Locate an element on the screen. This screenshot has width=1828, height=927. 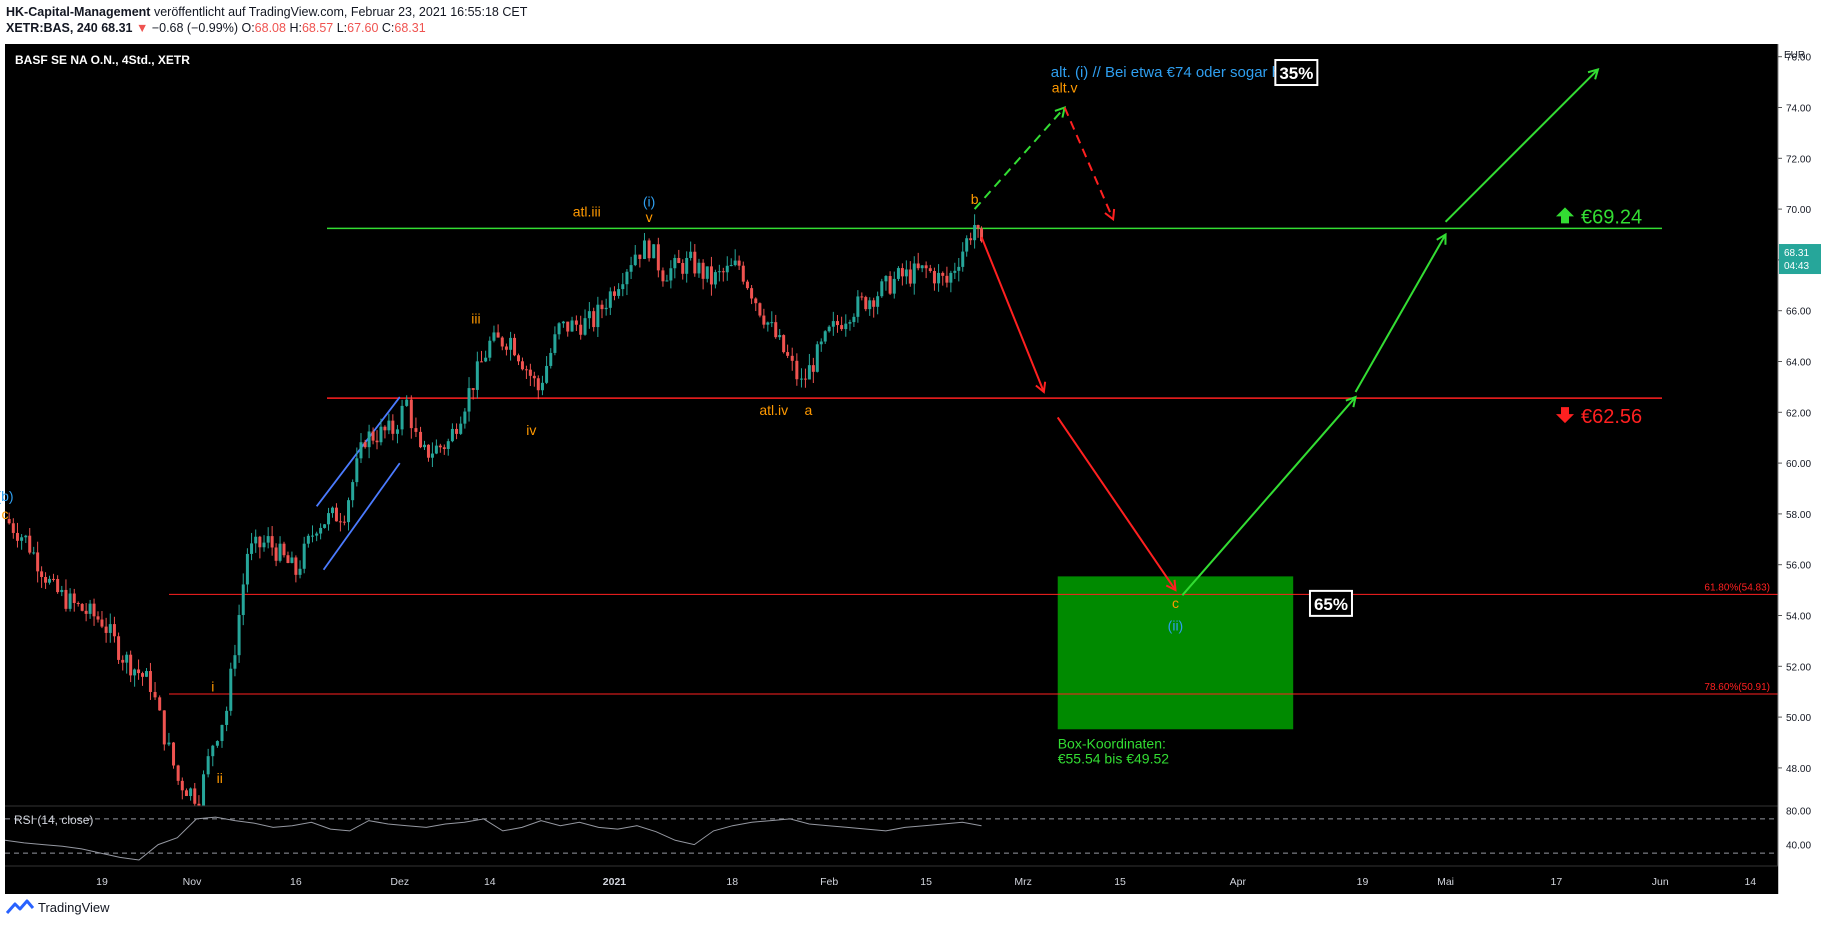
arrow-down-icon is located at coordinates (1565, 415).